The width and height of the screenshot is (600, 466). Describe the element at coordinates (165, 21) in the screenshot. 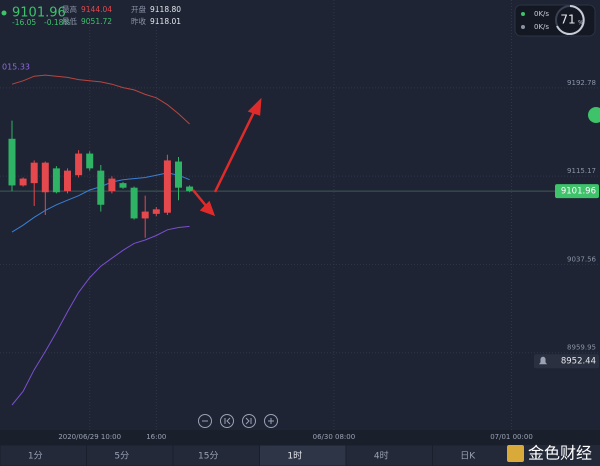

I see `stat-value: 9118.01` at that location.